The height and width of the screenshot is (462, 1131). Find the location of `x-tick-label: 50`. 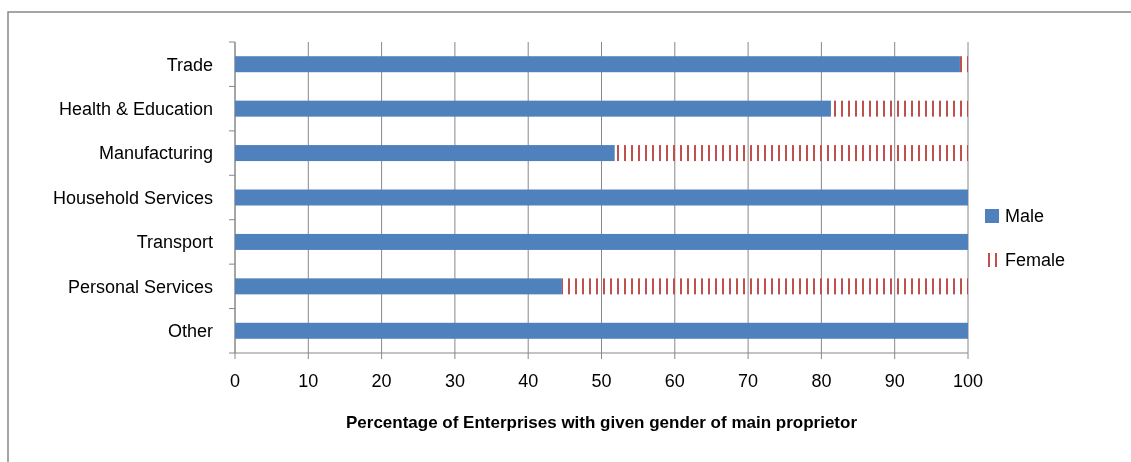

x-tick-label: 50 is located at coordinates (601, 381).